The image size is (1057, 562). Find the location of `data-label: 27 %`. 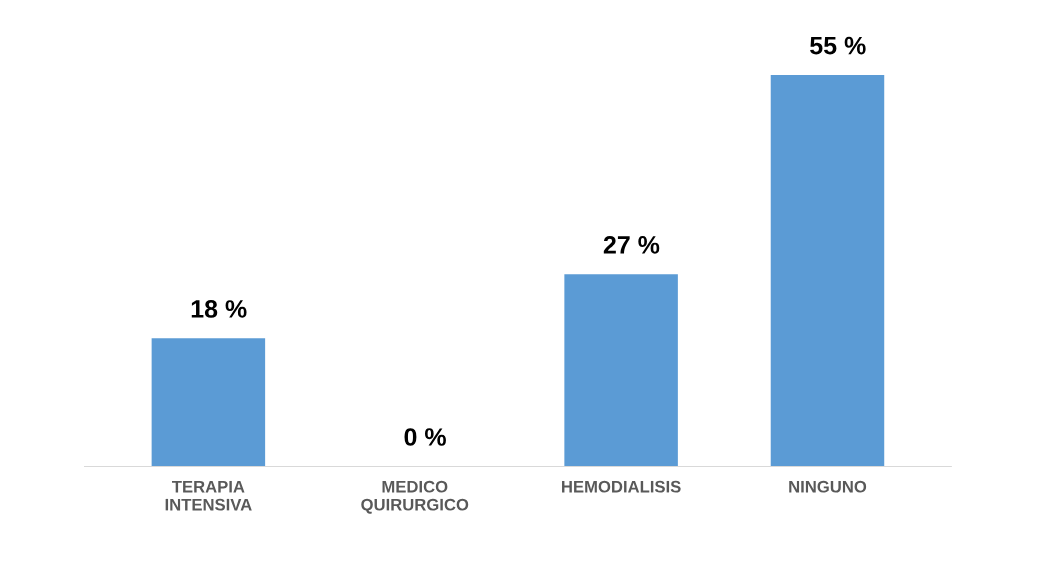

data-label: 27 % is located at coordinates (631, 245).